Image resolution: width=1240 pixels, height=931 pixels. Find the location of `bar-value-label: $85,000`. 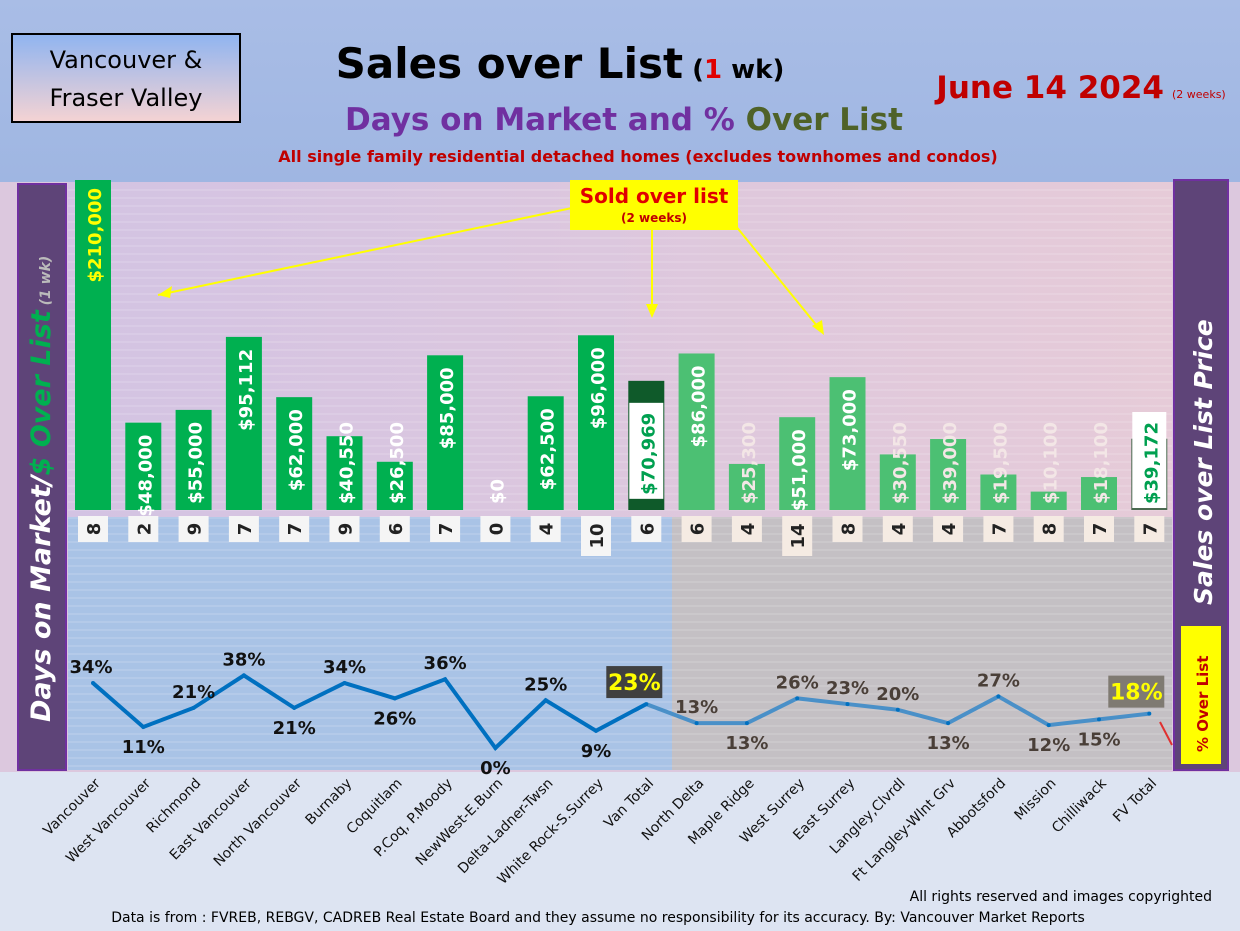

bar-value-label: $85,000 is located at coordinates (447, 408).